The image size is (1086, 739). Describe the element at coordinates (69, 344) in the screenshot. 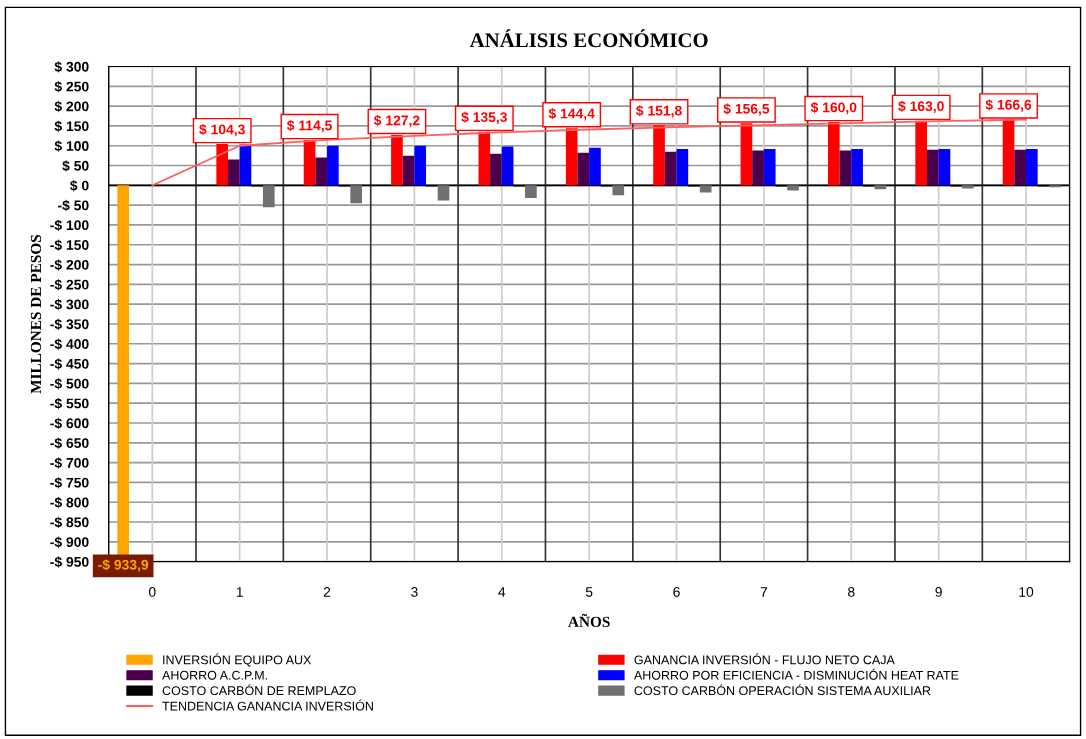

I see `y-tick-label: -$ 400` at that location.